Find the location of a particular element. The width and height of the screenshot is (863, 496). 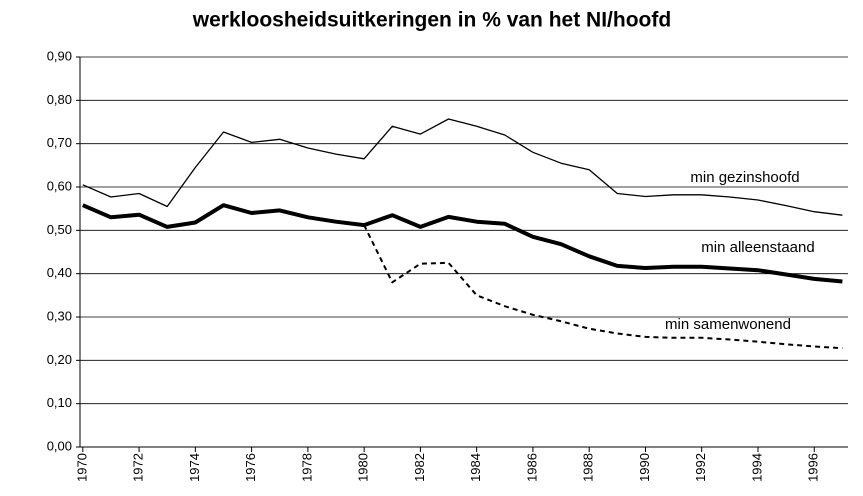

x-tick-label: 1974 is located at coordinates (194, 467).